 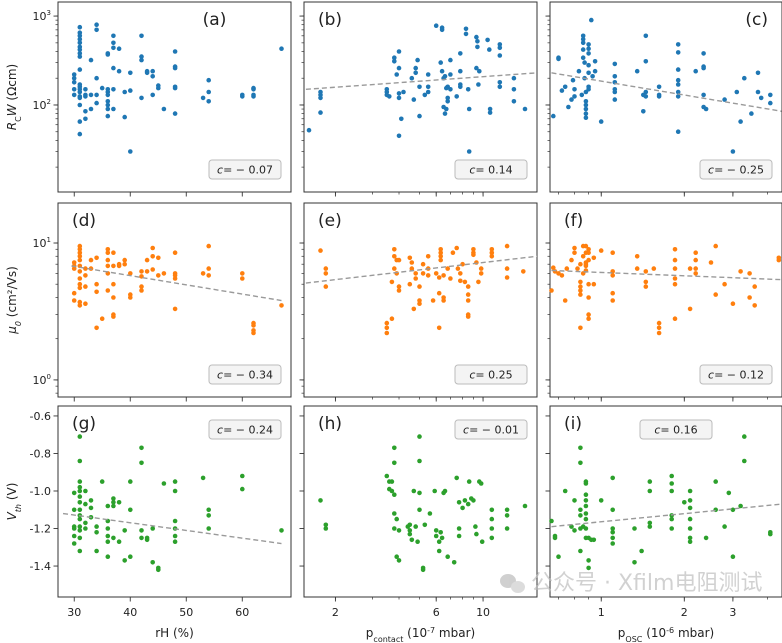 I want to click on tick-exponent: 0, so click(x=49, y=377).